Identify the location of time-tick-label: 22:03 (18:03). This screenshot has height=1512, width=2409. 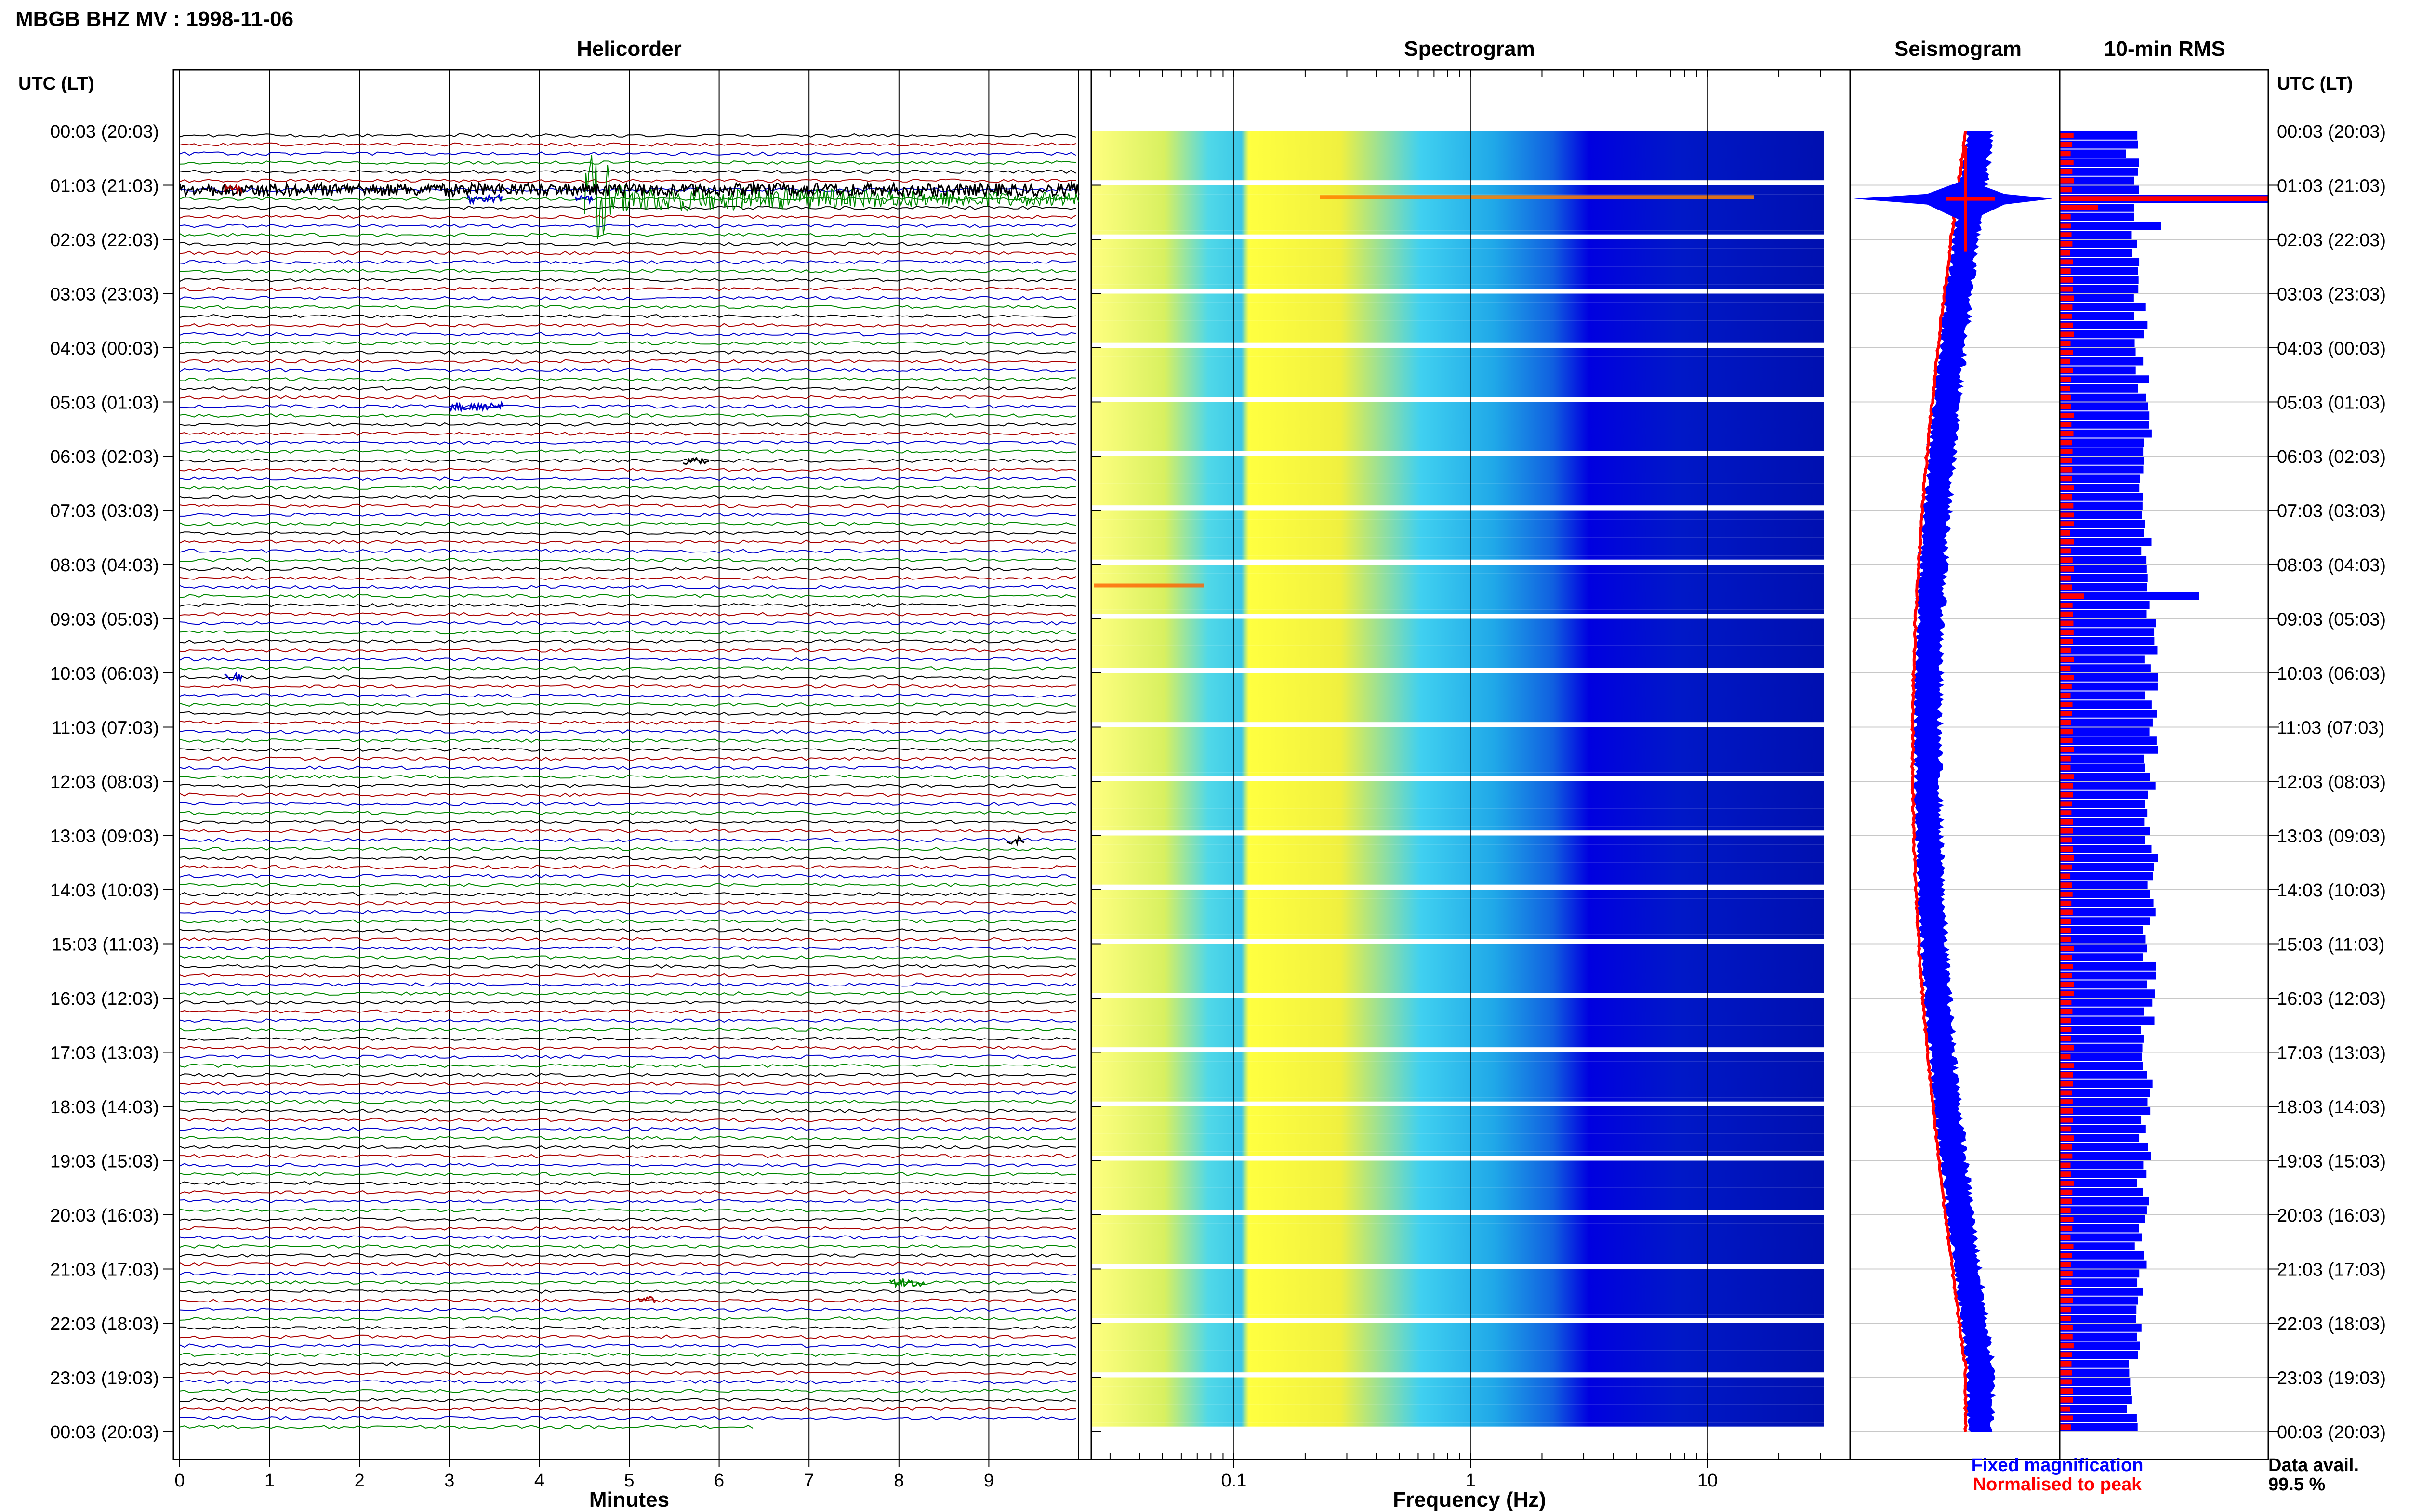
(104, 1324).